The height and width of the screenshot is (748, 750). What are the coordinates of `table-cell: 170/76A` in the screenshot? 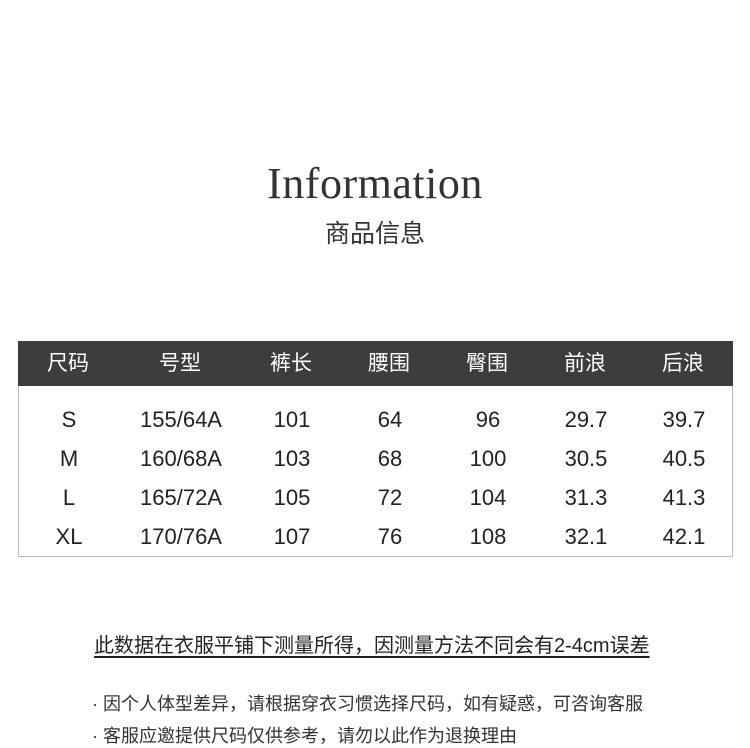 It's located at (181, 536).